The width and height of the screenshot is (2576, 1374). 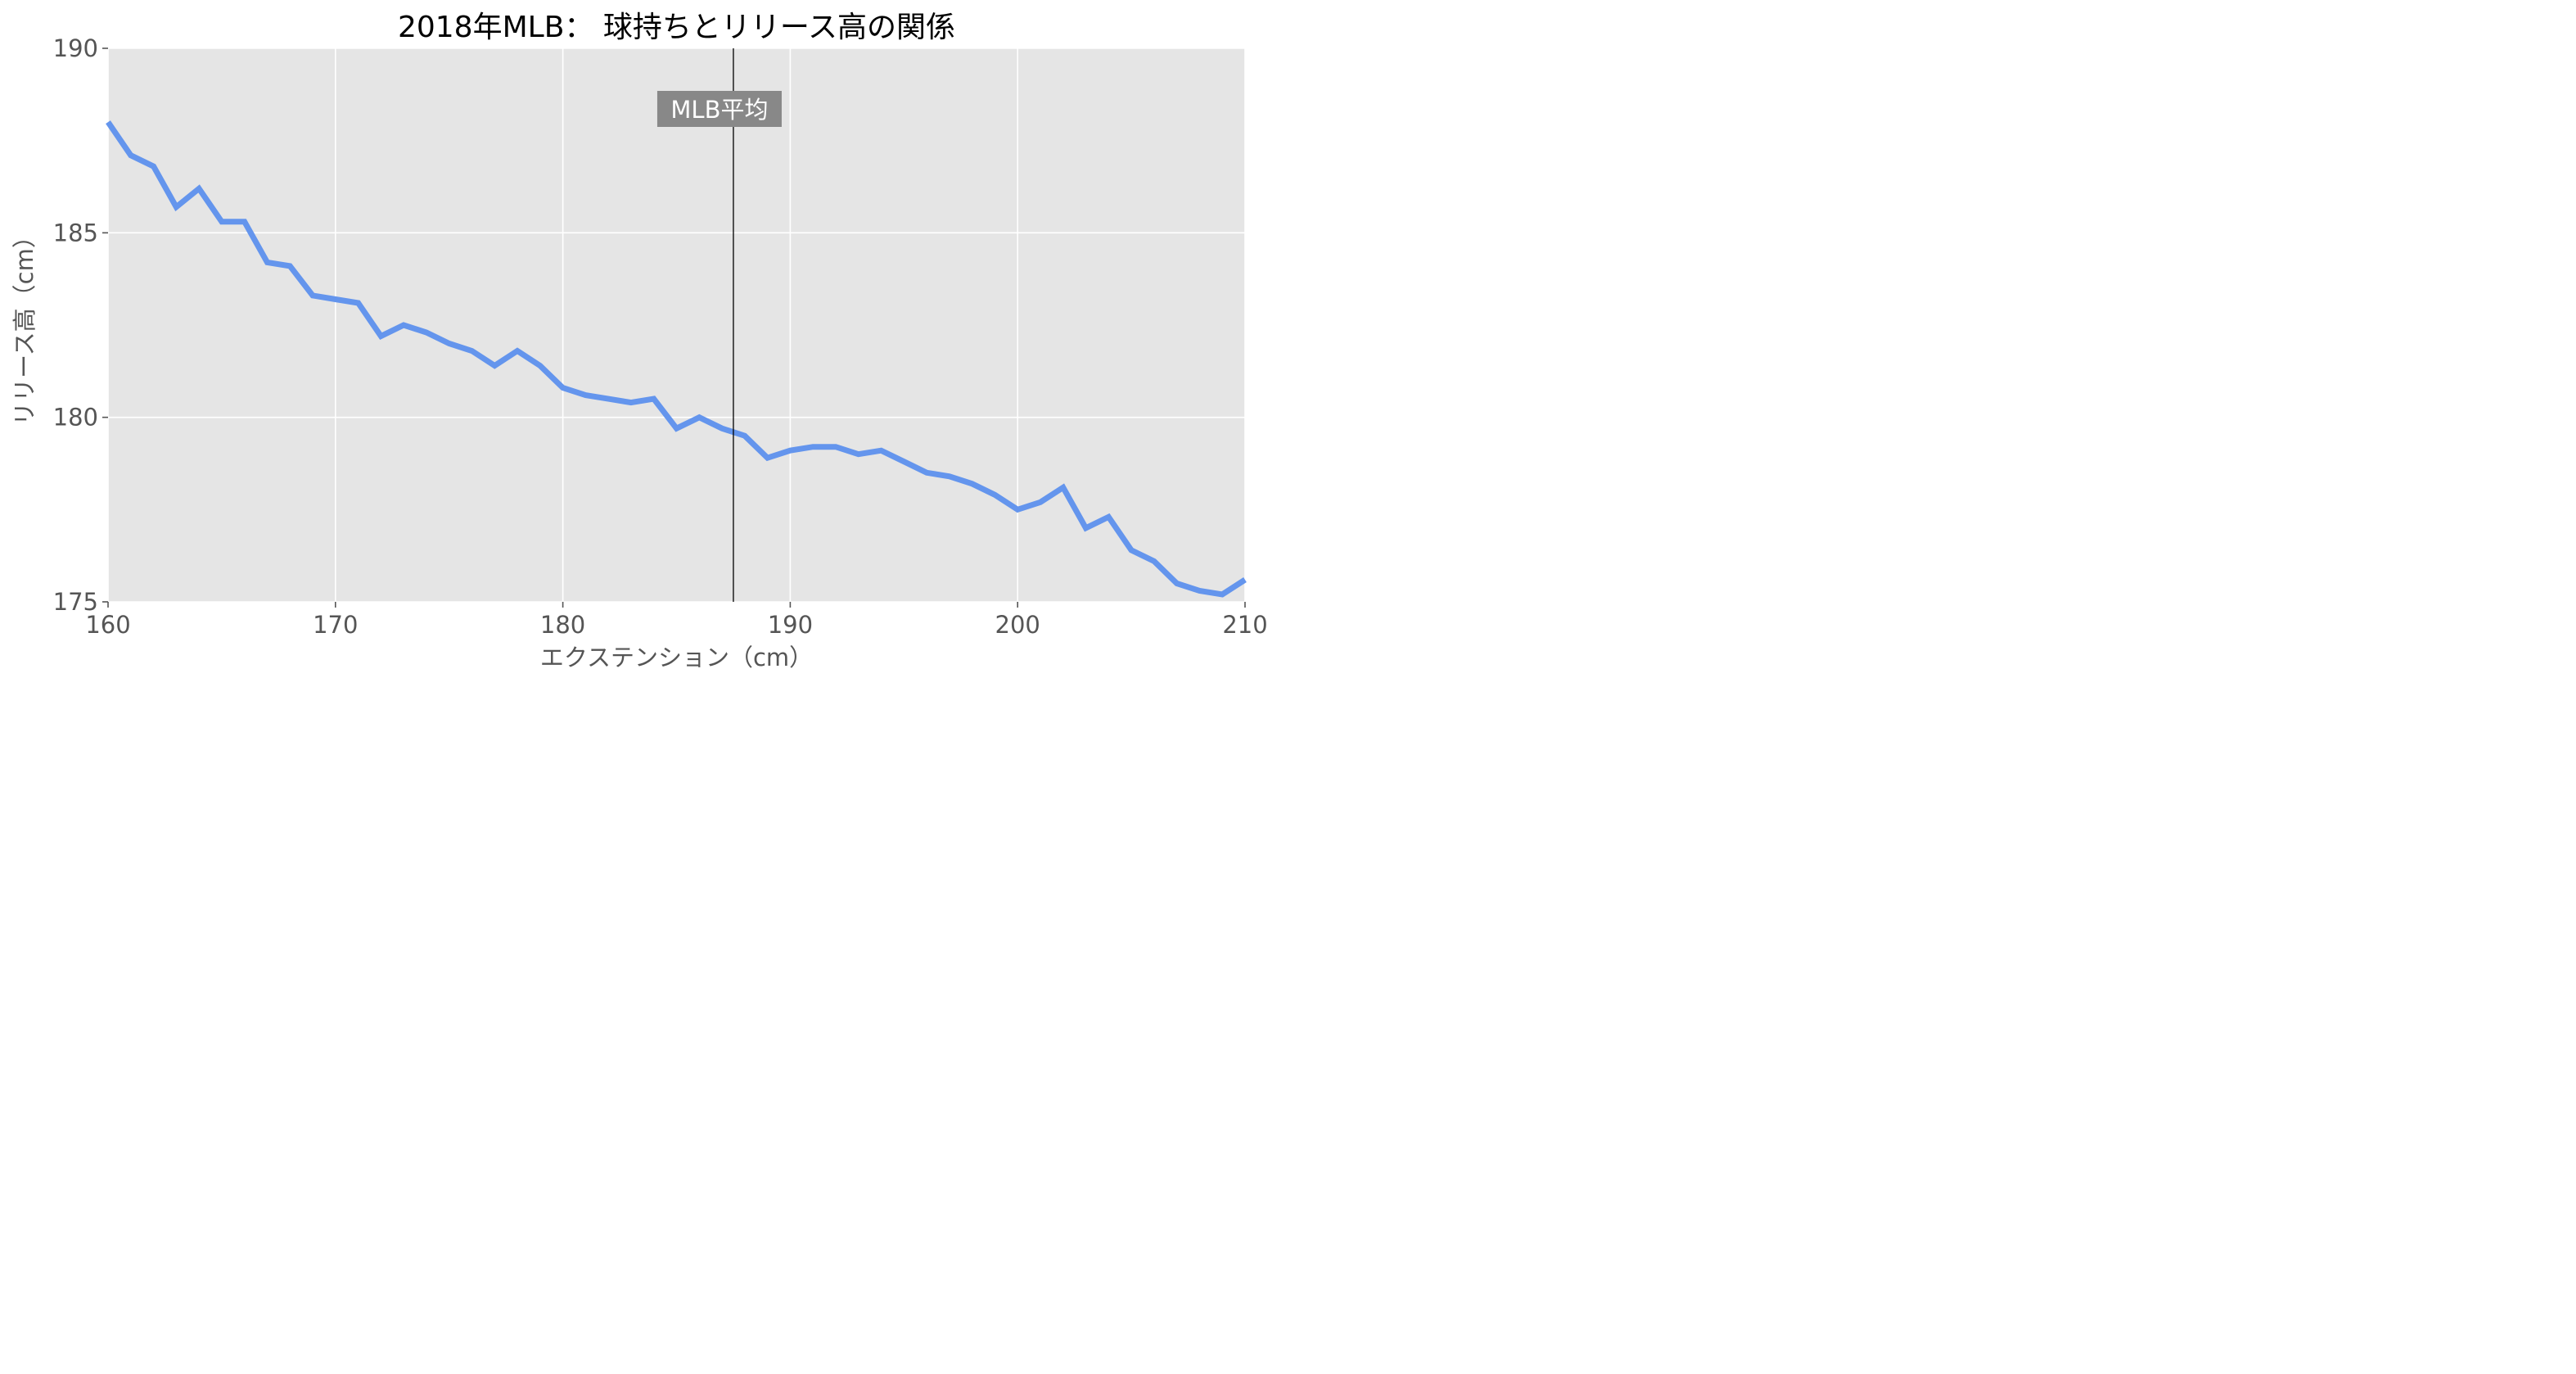 I want to click on x-tick-label: 170, so click(x=335, y=625).